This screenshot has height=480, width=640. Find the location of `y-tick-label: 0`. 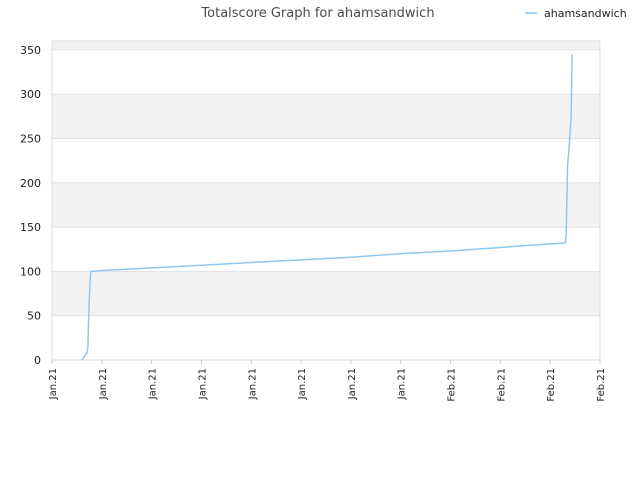

y-tick-label: 0 is located at coordinates (37, 360).